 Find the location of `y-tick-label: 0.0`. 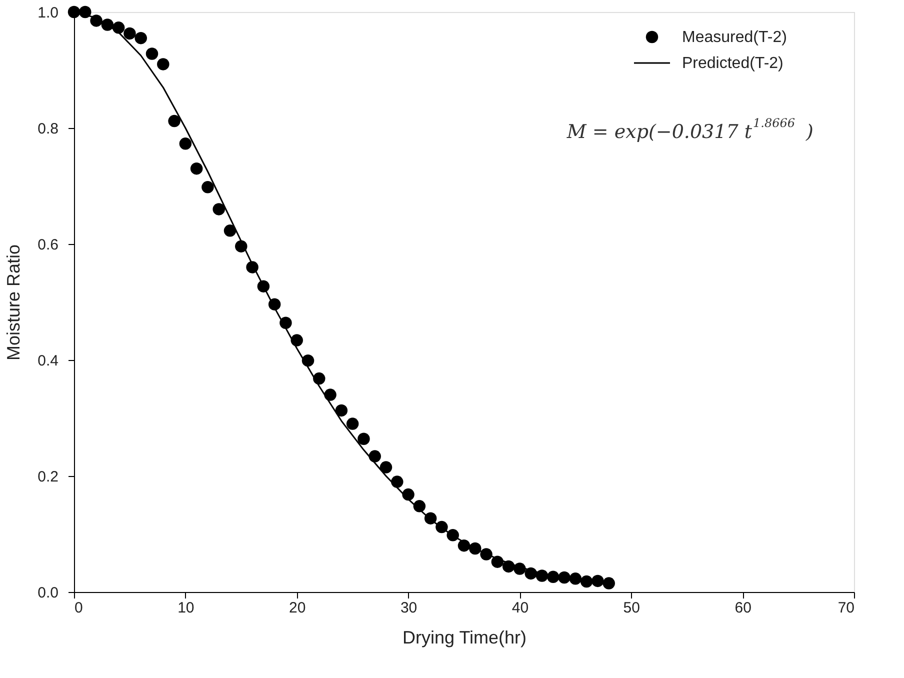

y-tick-label: 0.0 is located at coordinates (48, 593).